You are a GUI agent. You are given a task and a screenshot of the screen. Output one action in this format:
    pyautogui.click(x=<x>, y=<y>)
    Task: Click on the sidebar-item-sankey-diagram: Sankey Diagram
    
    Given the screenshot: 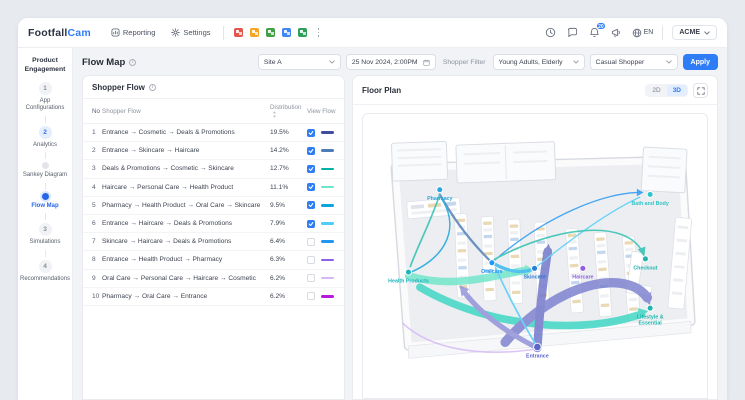 What is the action you would take?
    pyautogui.click(x=45, y=171)
    